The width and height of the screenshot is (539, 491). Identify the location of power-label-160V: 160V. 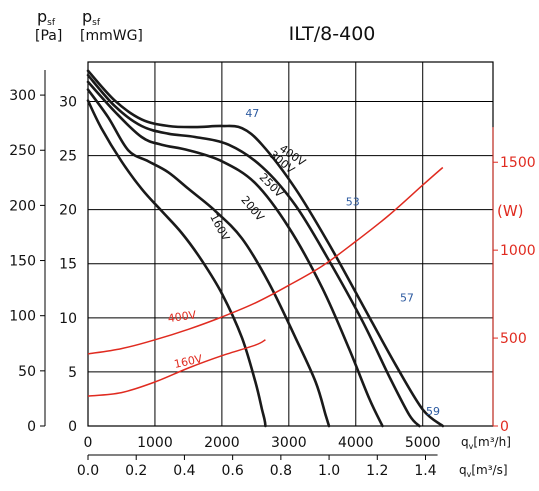
(188, 361).